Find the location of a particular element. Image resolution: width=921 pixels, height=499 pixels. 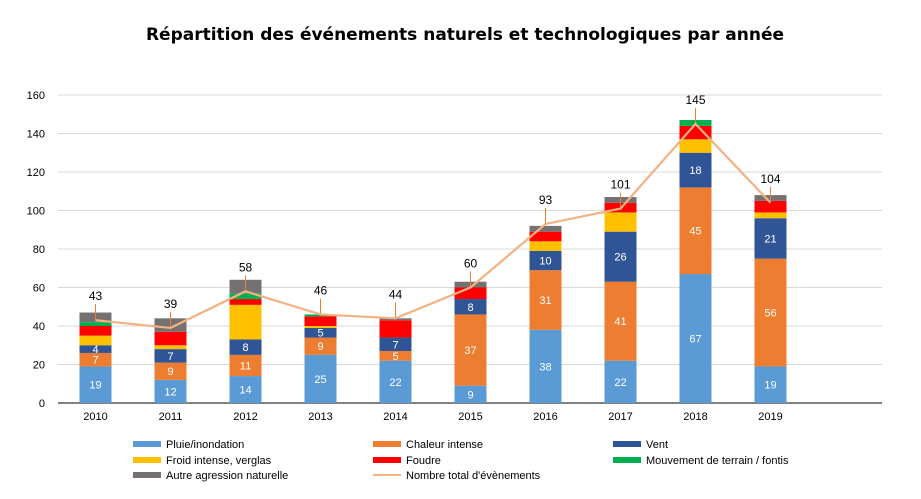

y-tick-label: 80 is located at coordinates (39, 250).